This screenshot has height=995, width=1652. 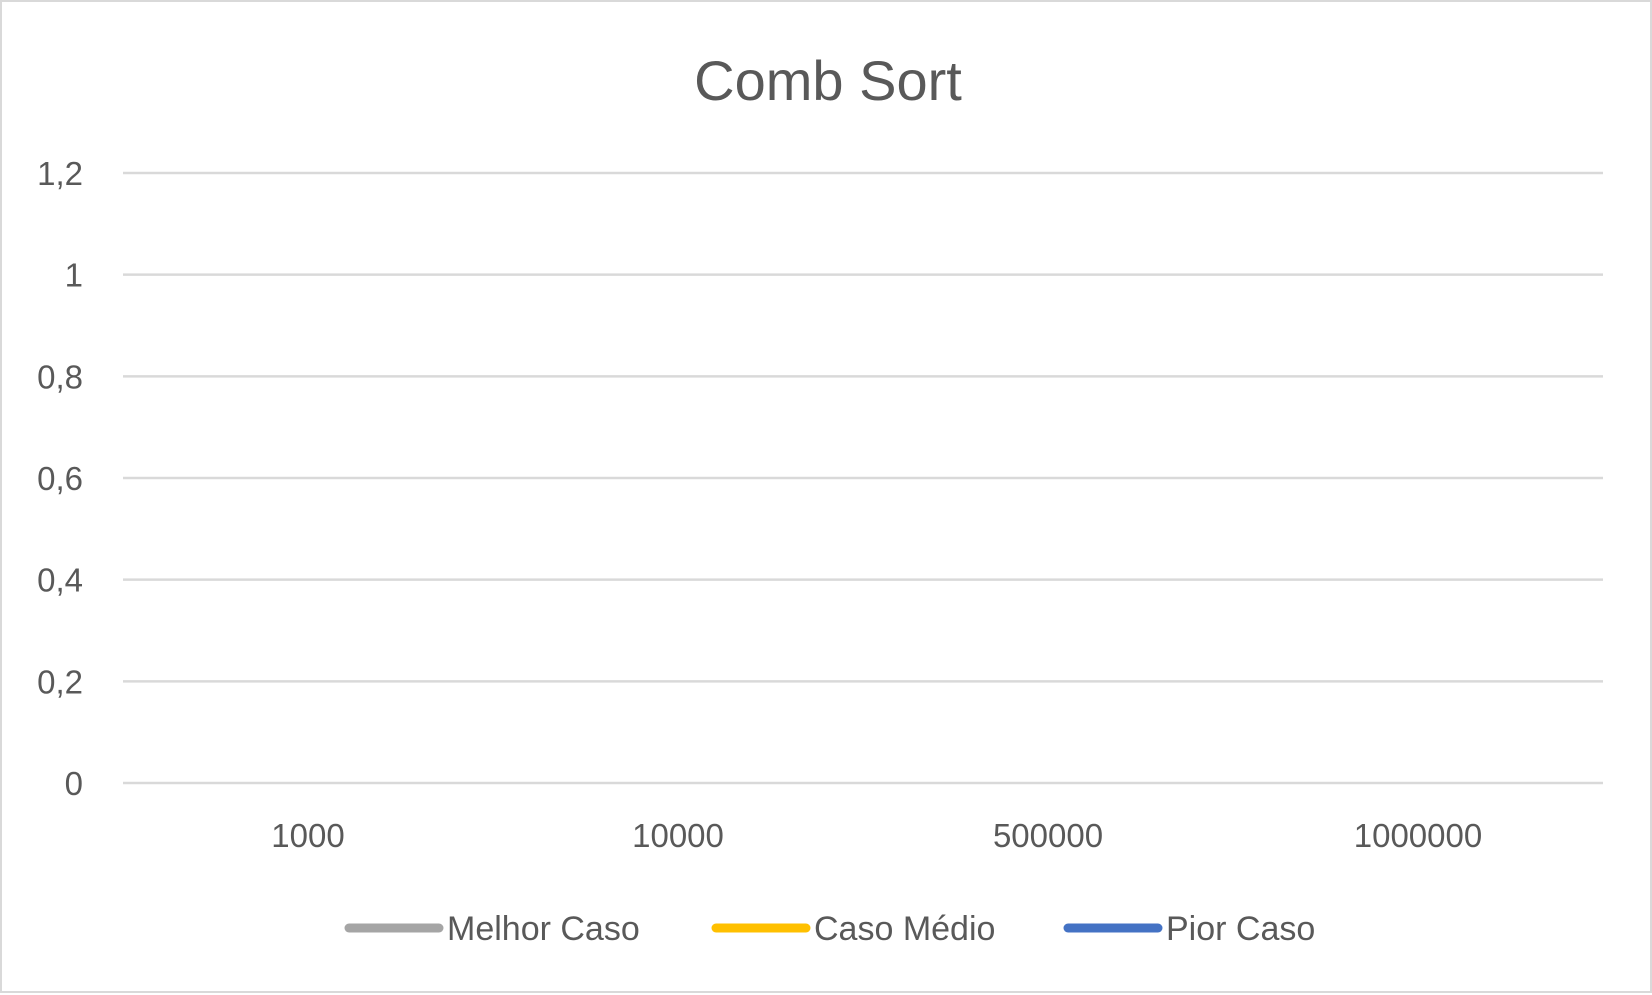 I want to click on y-tick-label: 1,2, so click(x=60, y=173).